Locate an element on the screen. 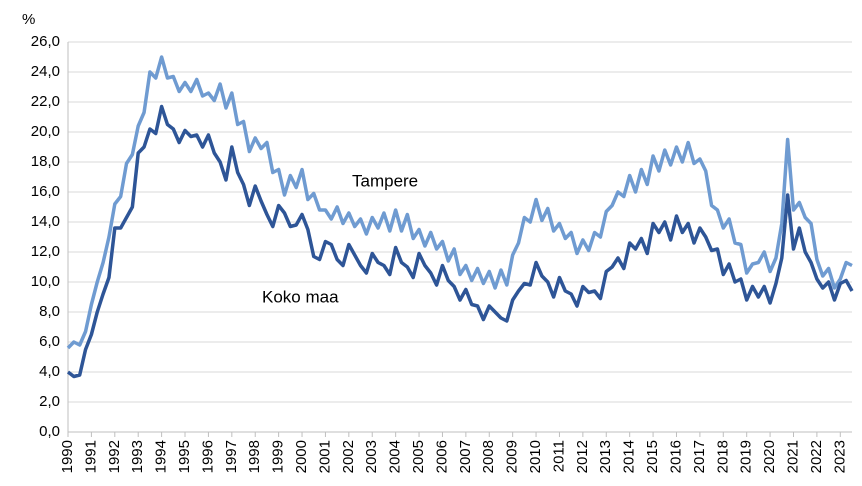 The image size is (862, 486). y-tick-label: 20,0 is located at coordinates (45, 131).